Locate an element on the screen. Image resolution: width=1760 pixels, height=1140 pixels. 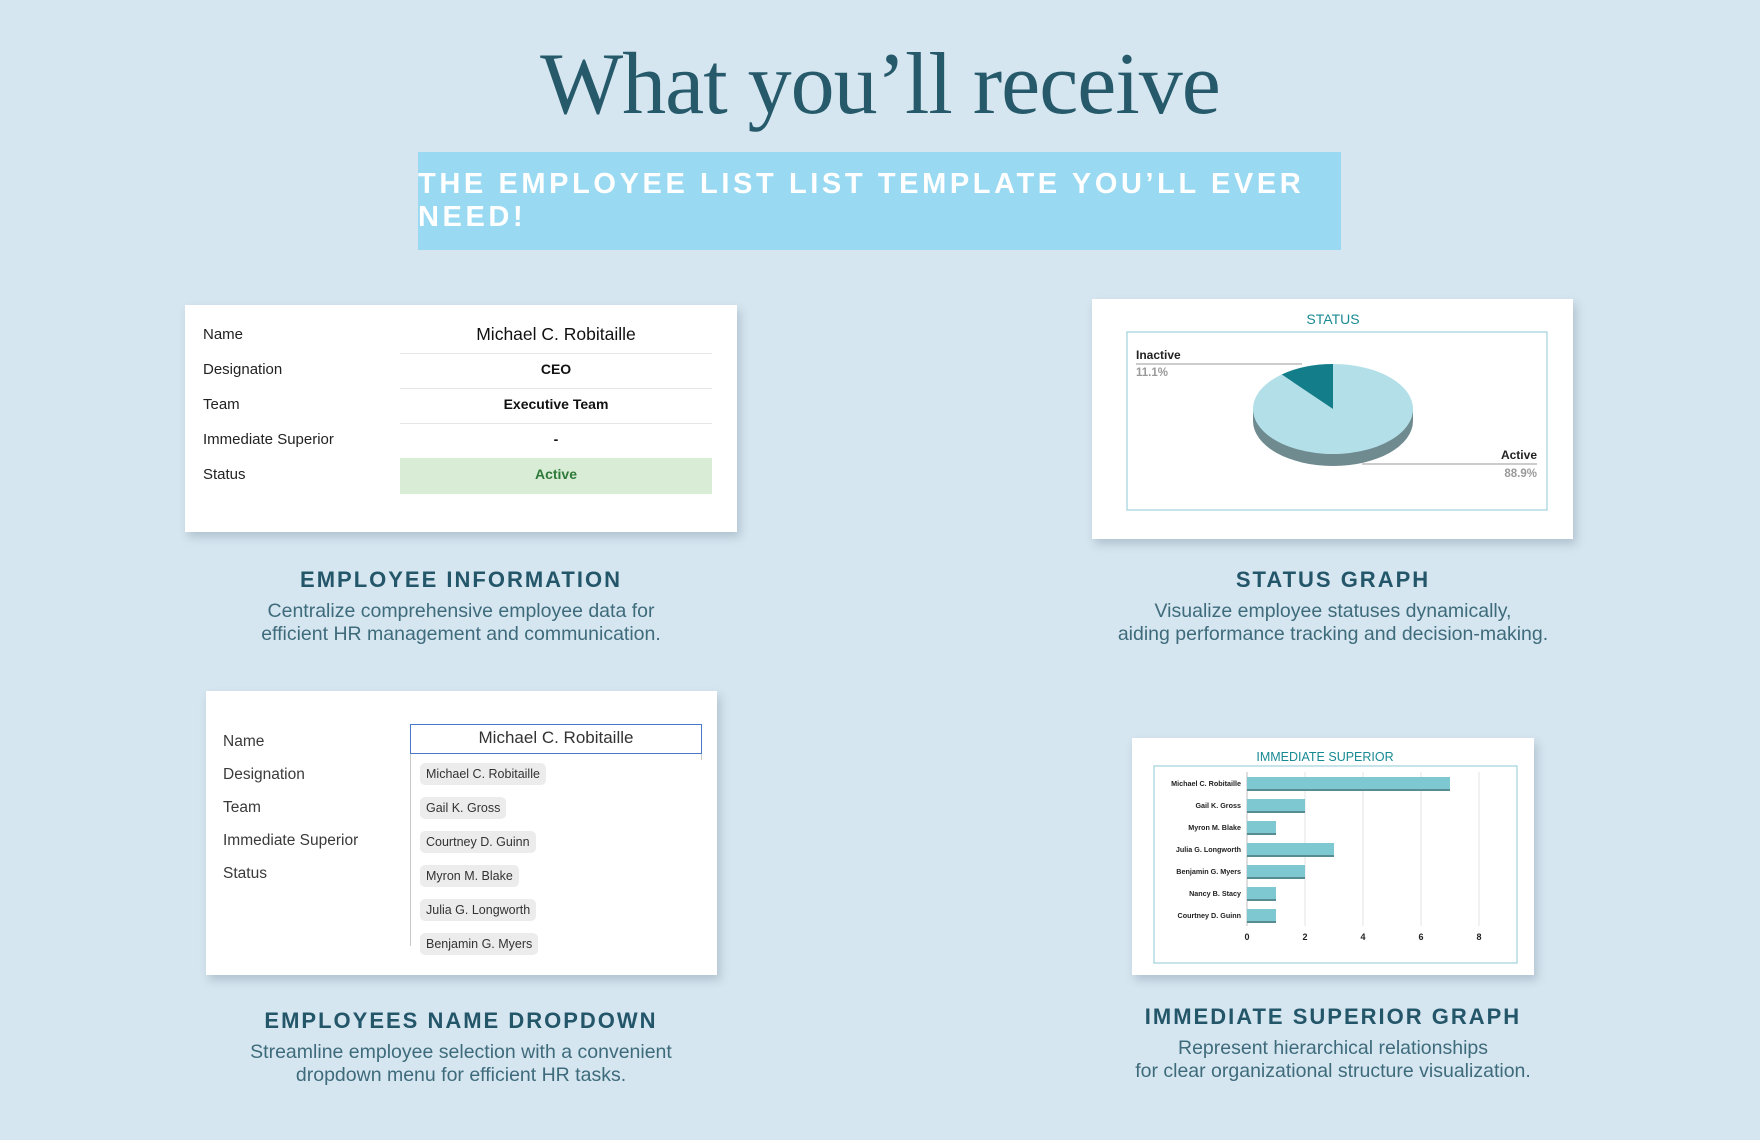
inactive-label: Inactive is located at coordinates (1158, 355).